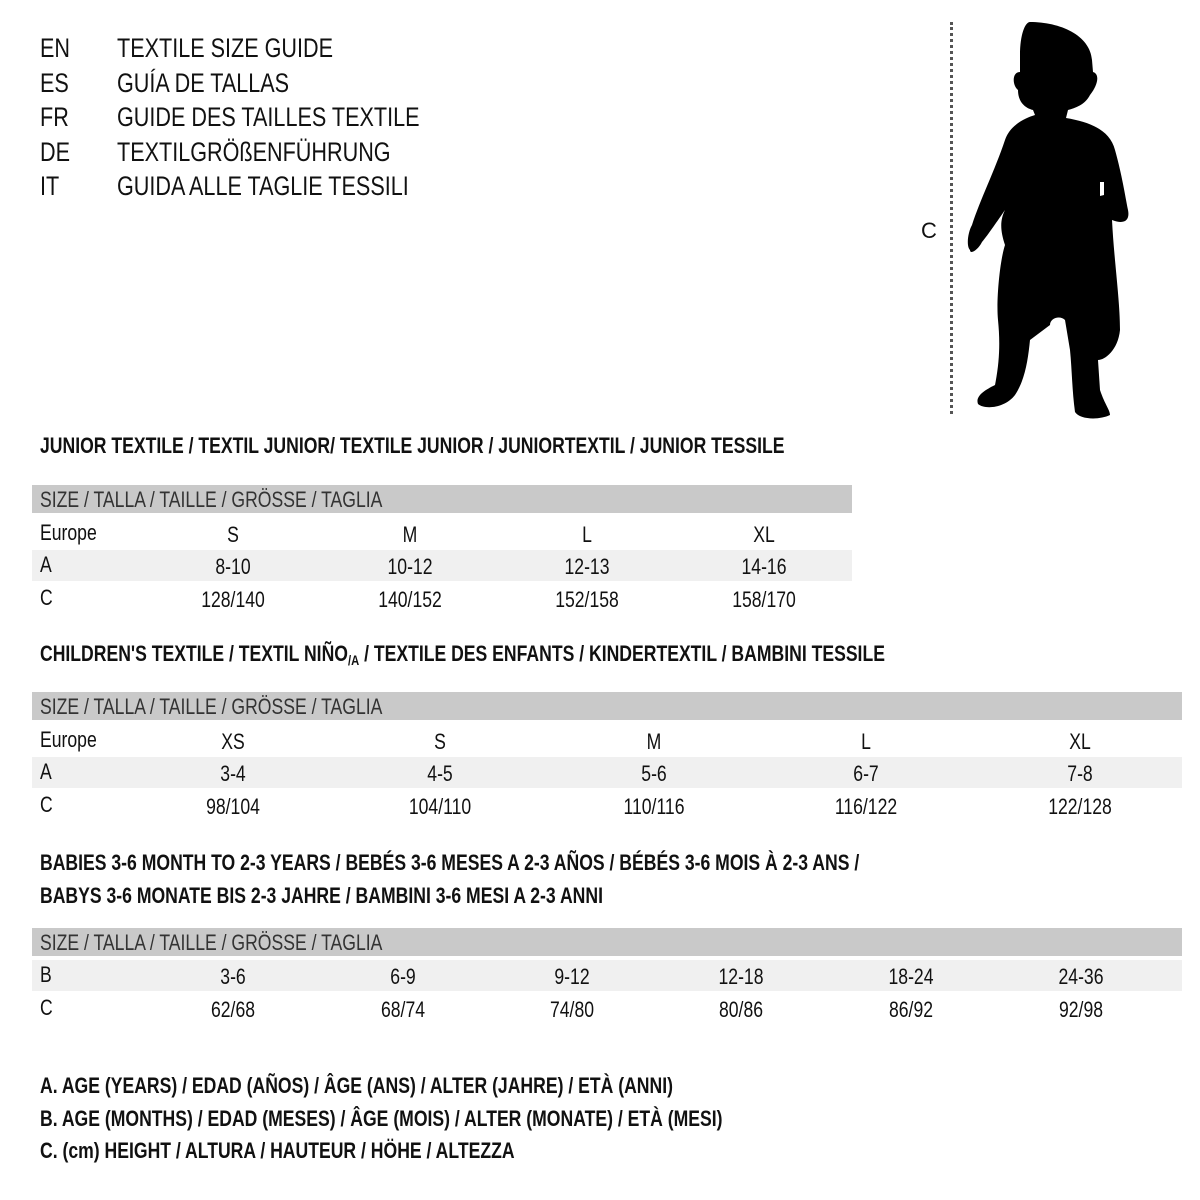  I want to click on table-cell: 6-7, so click(866, 773).